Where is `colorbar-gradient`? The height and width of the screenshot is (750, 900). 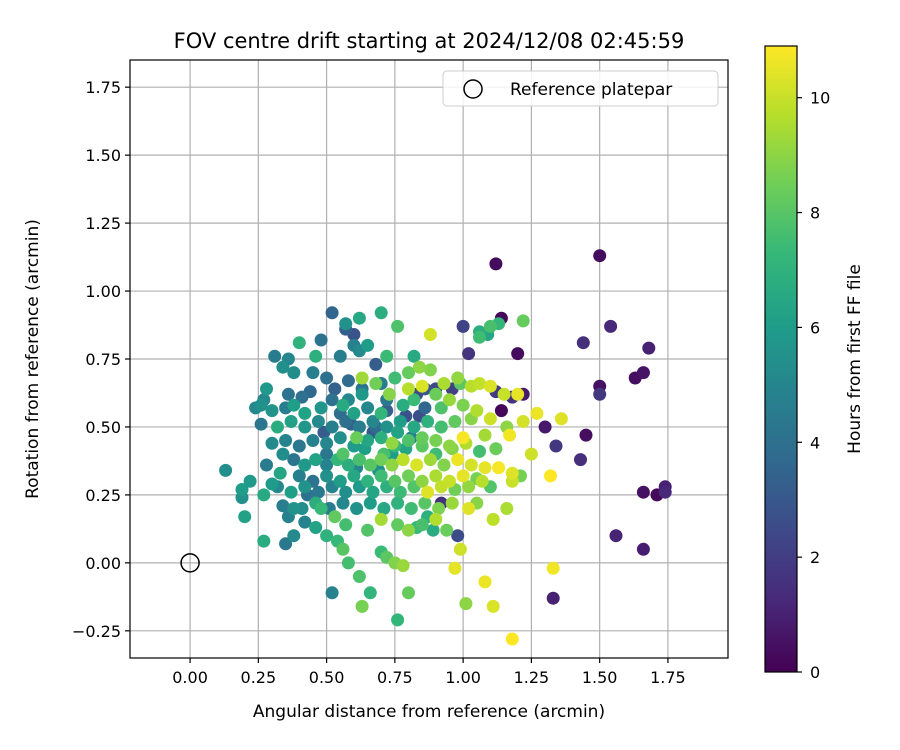 colorbar-gradient is located at coordinates (781, 359).